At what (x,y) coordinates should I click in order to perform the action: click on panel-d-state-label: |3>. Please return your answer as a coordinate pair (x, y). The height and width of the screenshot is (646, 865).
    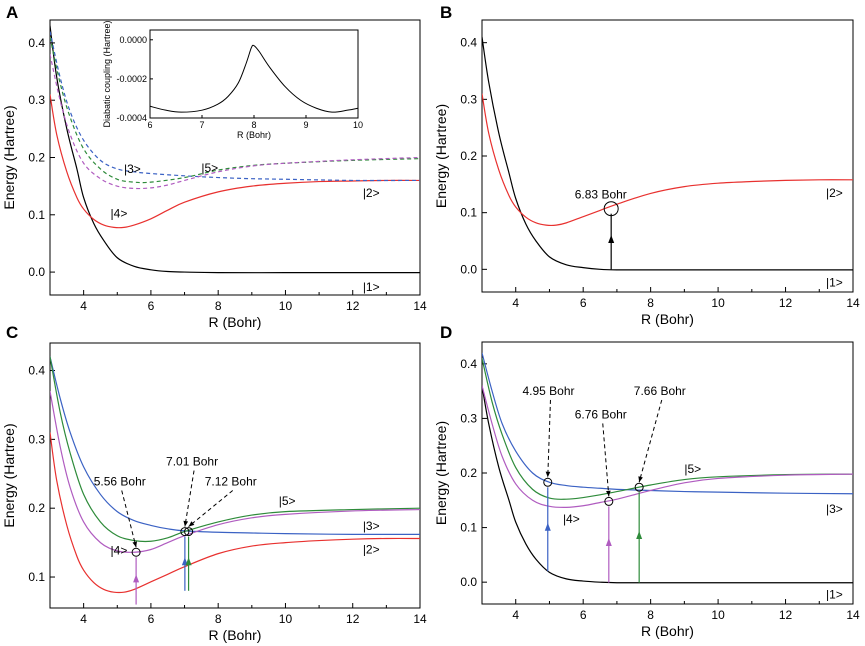
    Looking at the image, I should click on (834, 509).